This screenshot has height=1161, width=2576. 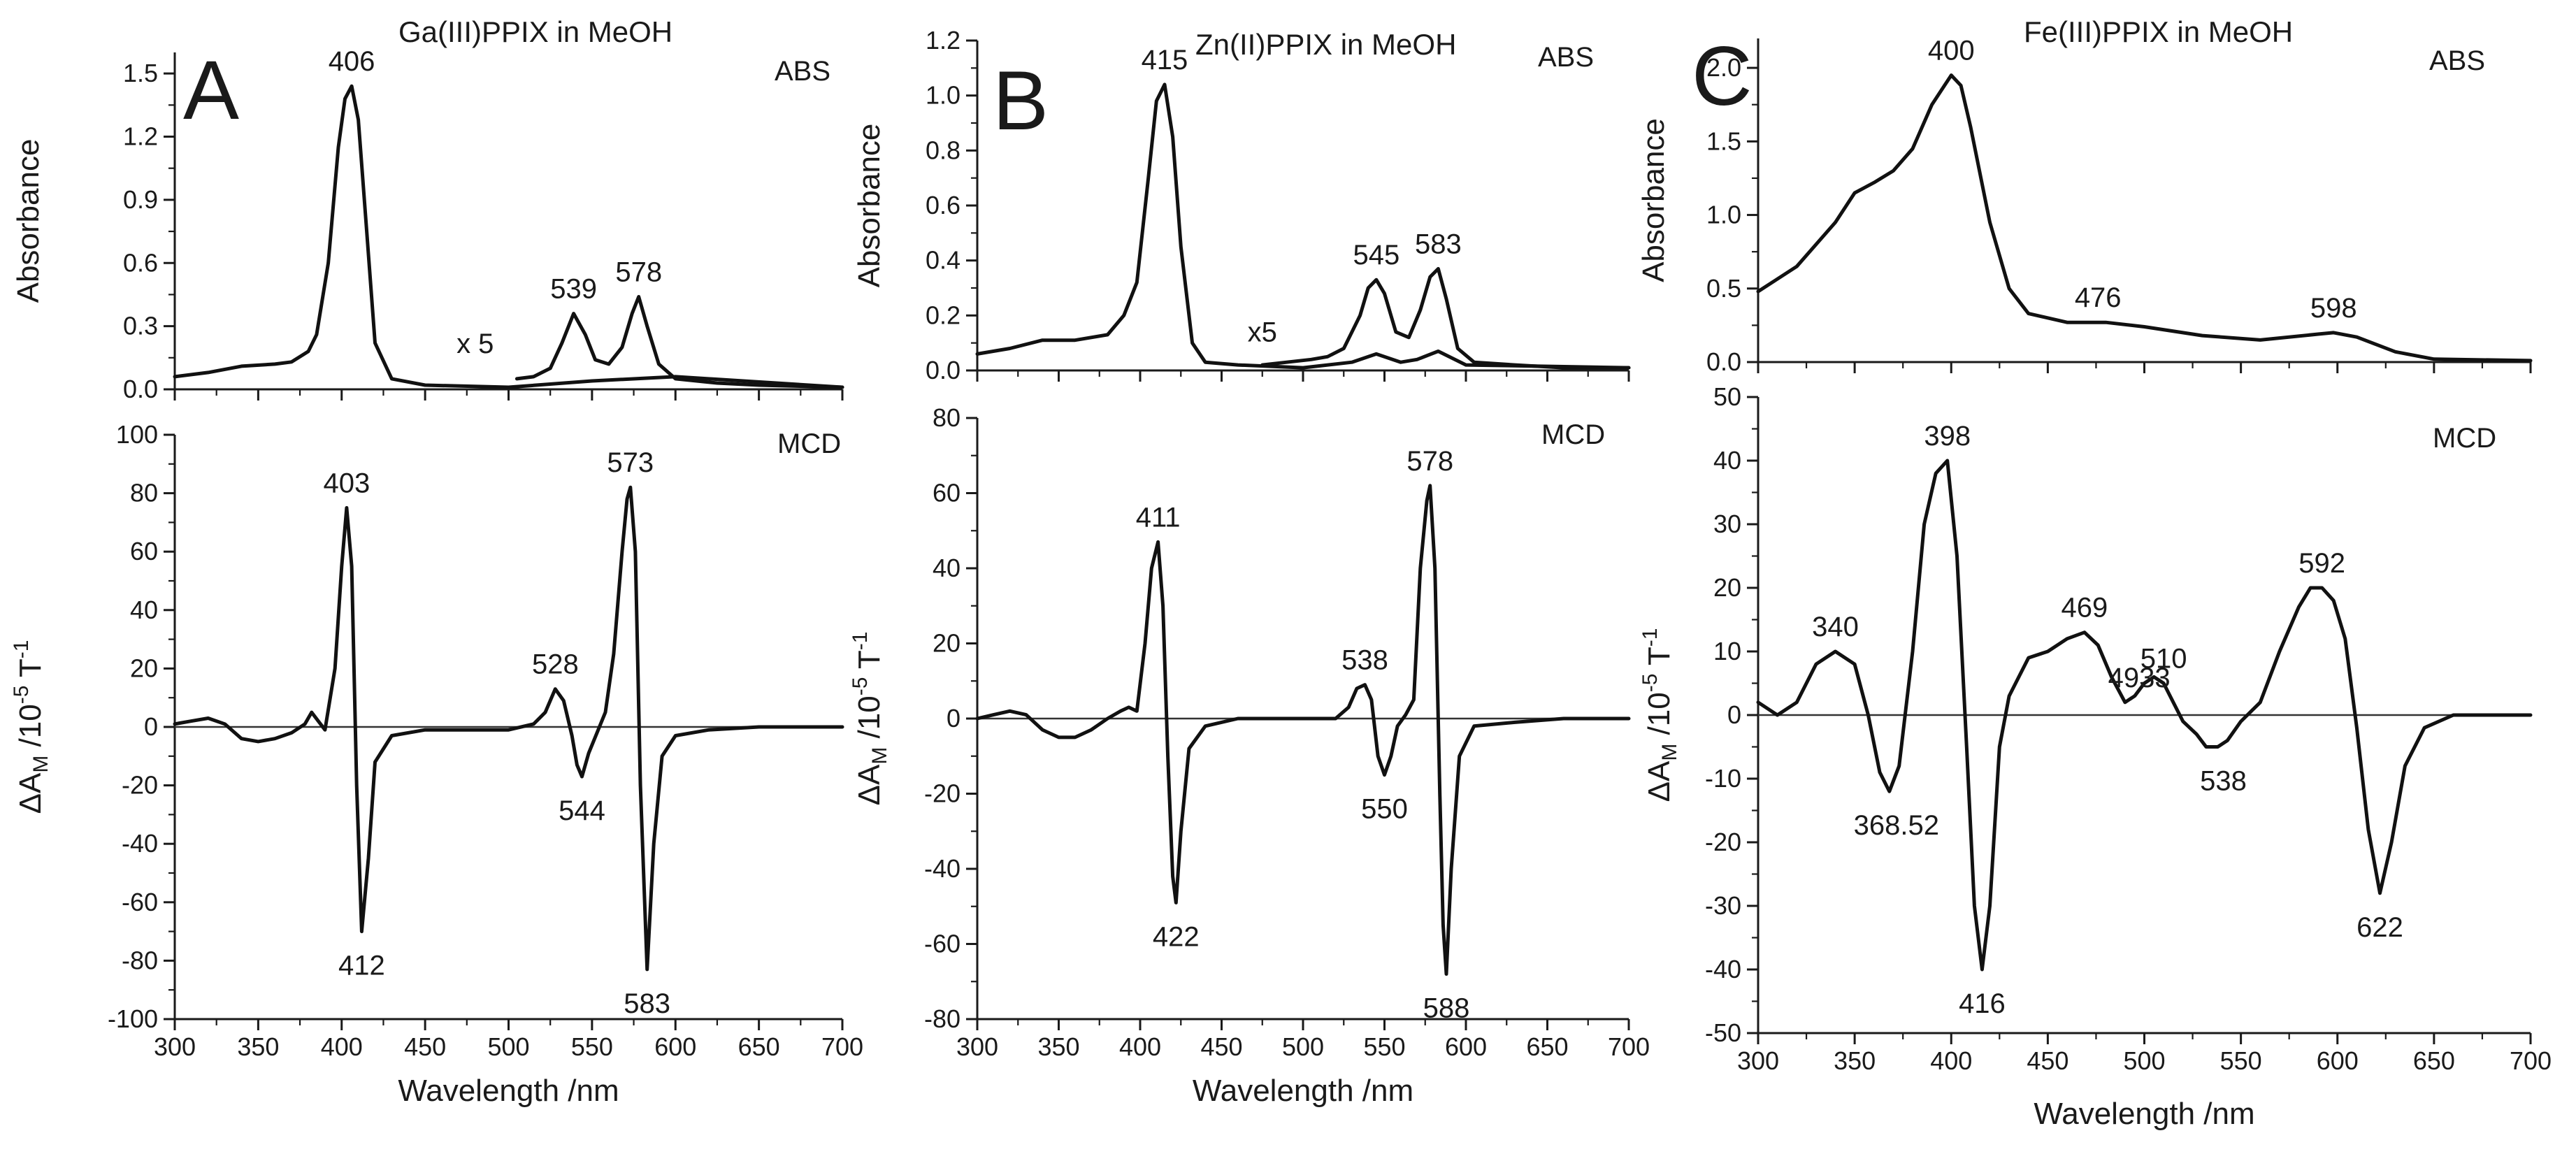 What do you see at coordinates (943, 260) in the screenshot?
I see `y-tick-label: 0.4` at bounding box center [943, 260].